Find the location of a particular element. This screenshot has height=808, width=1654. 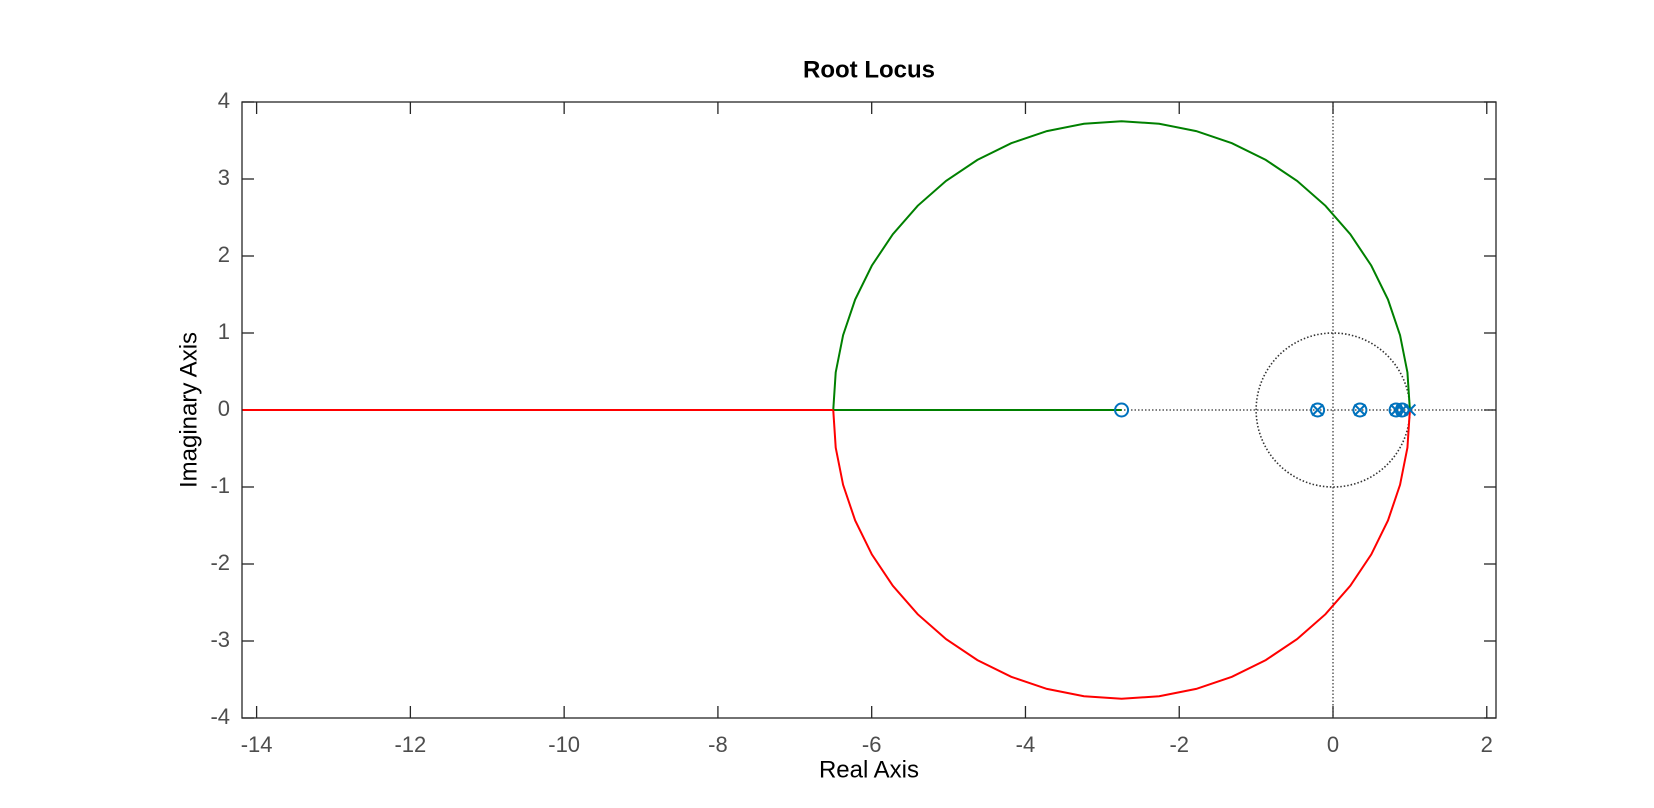

y-tick-label: -2 is located at coordinates (220, 562).